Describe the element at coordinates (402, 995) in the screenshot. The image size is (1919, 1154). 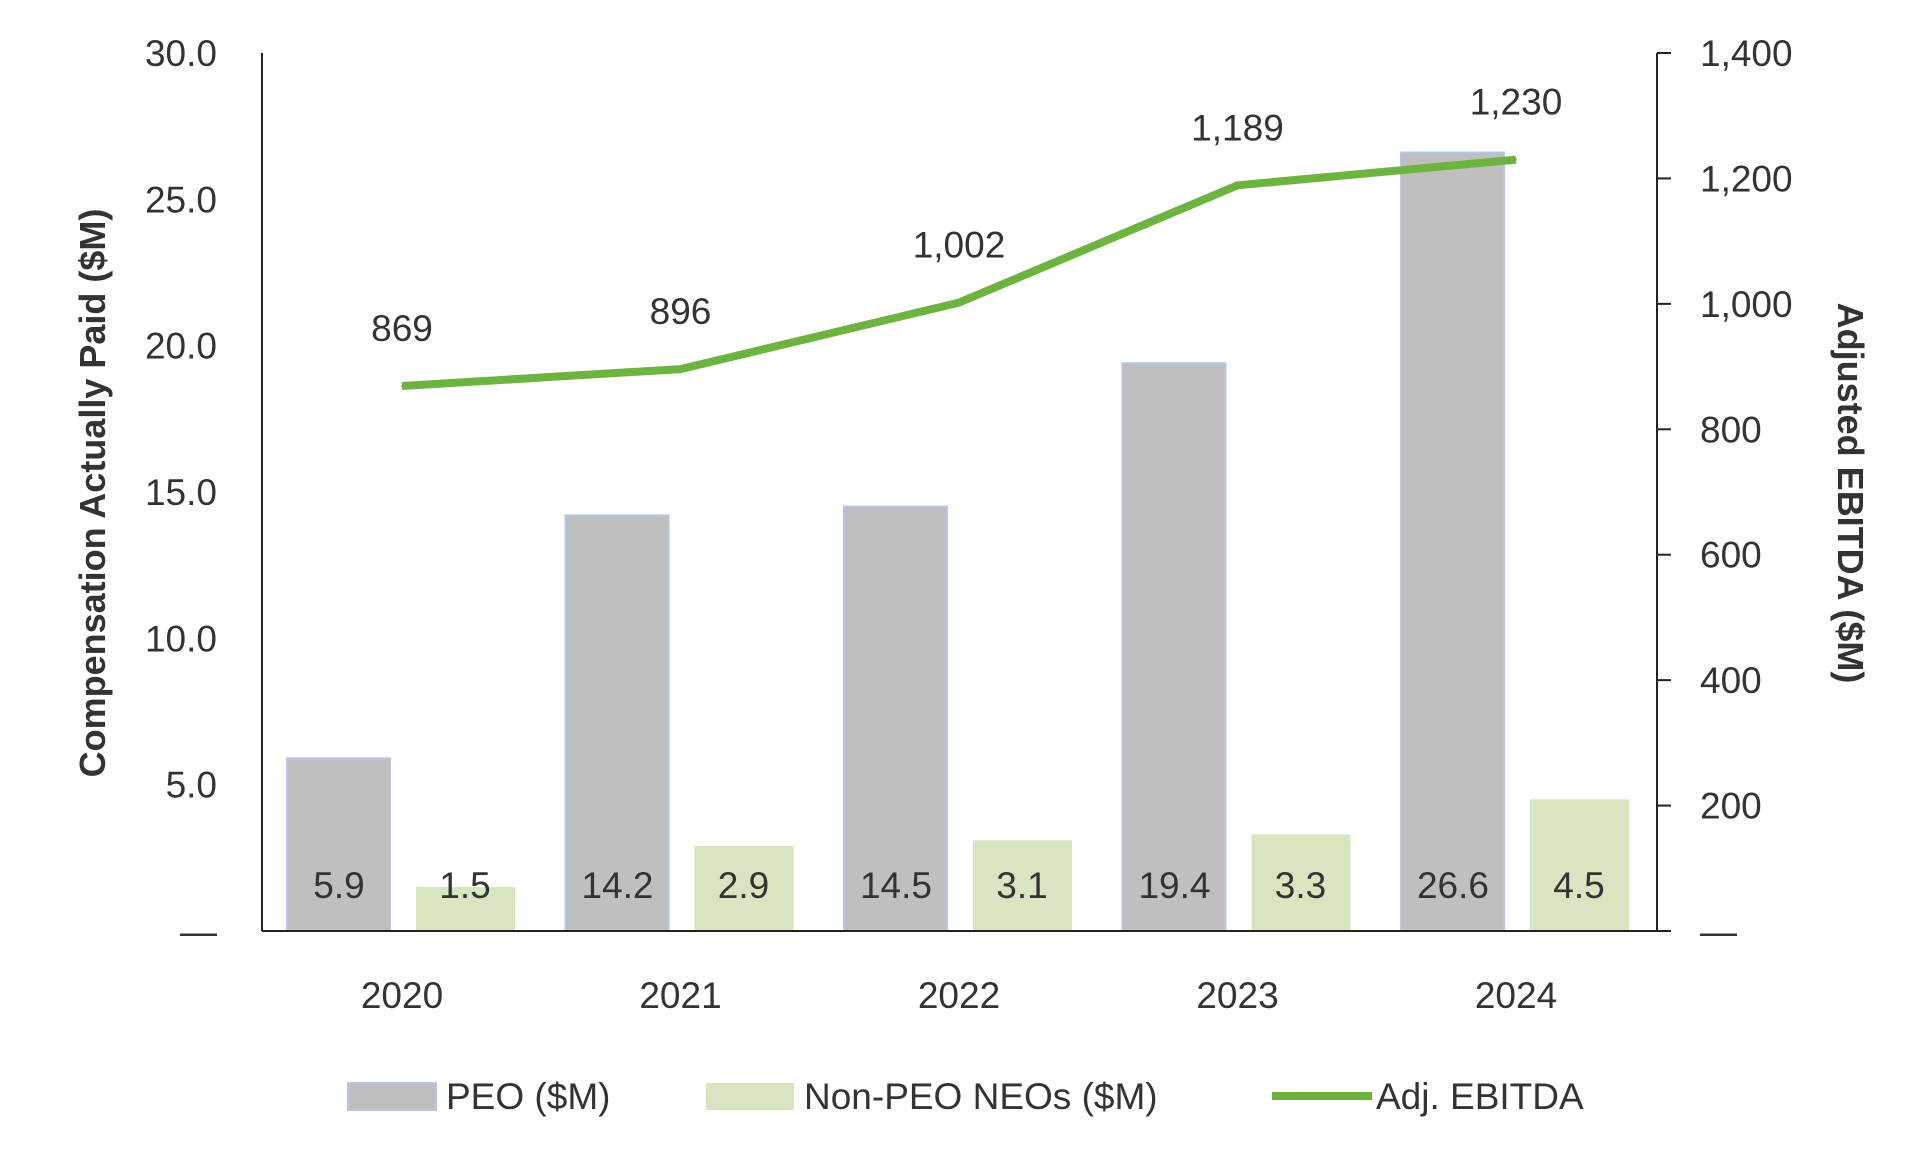
I see `x-tick-label-2020: 2020` at that location.